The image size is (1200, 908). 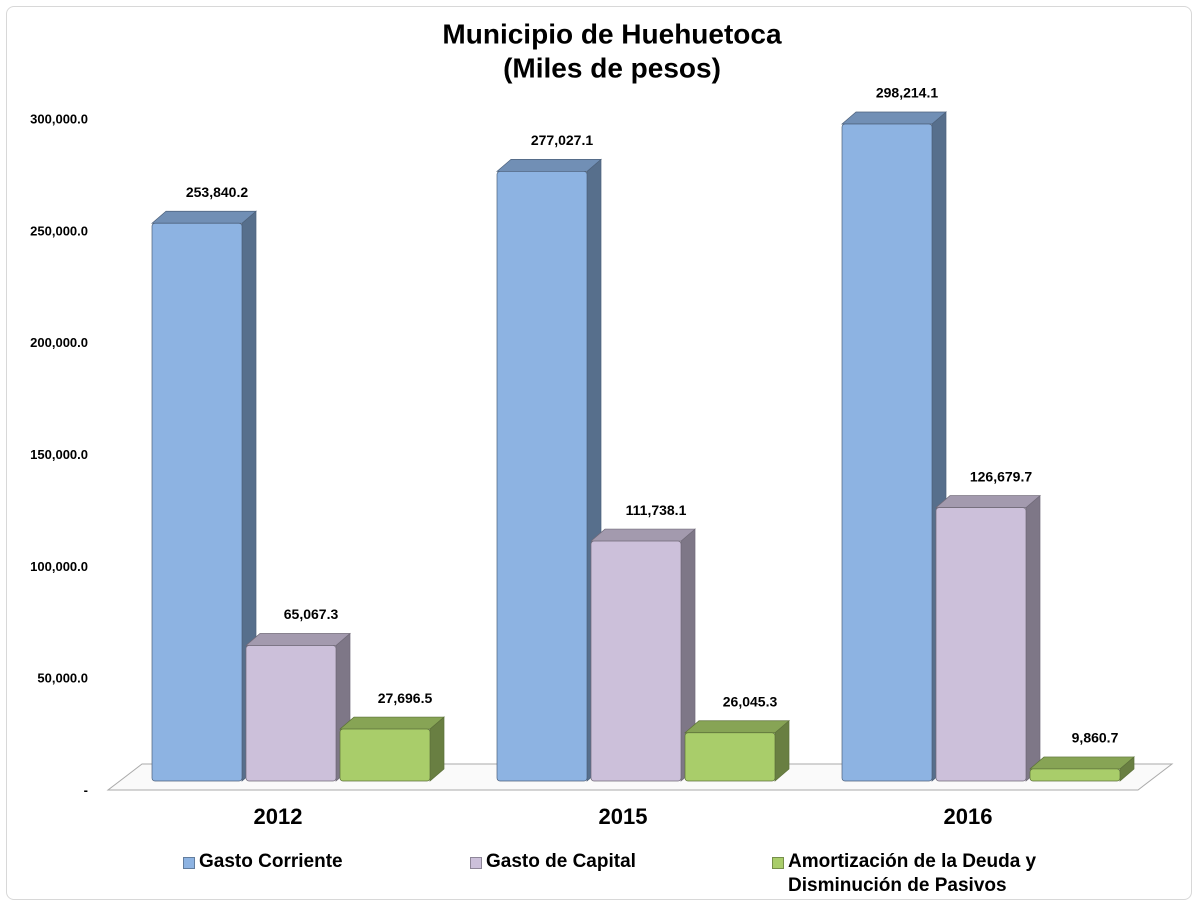 What do you see at coordinates (278, 816) in the screenshot?
I see `x-tick-label: 2012` at bounding box center [278, 816].